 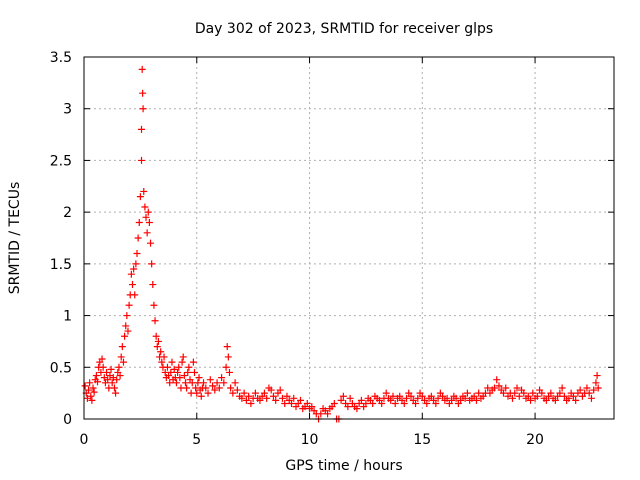 What do you see at coordinates (61, 161) in the screenshot?
I see `y-tick-label: 2.5` at bounding box center [61, 161].